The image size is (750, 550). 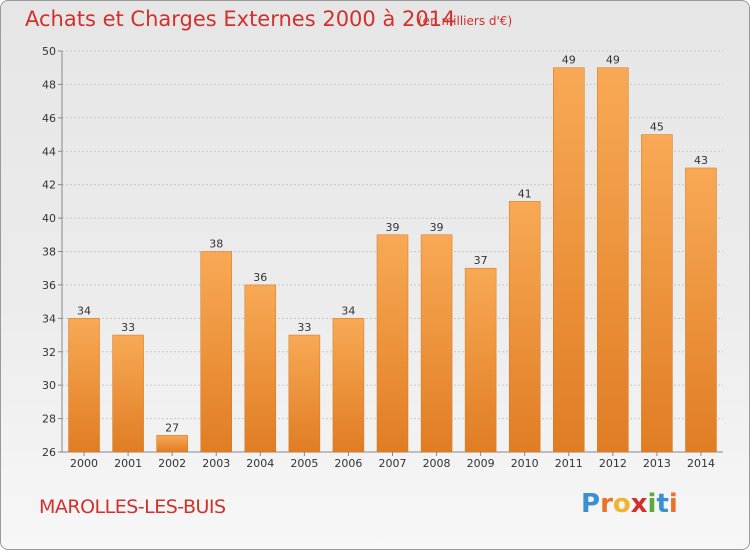 What do you see at coordinates (657, 463) in the screenshot?
I see `x-tick-label: 2013` at bounding box center [657, 463].